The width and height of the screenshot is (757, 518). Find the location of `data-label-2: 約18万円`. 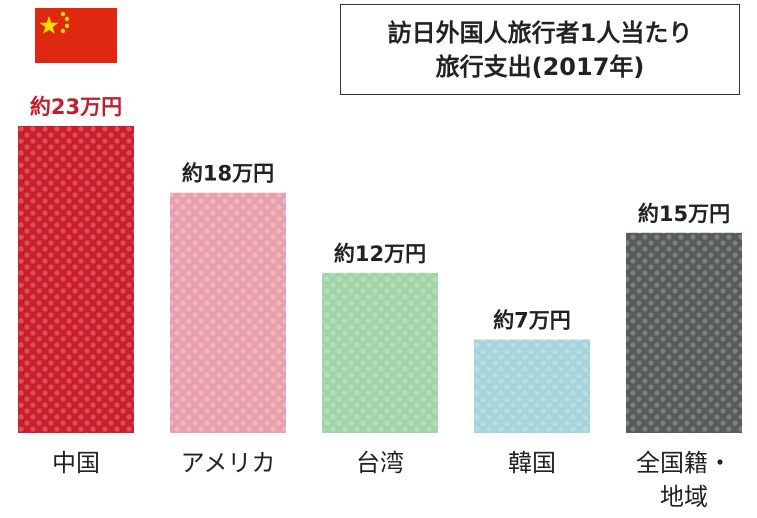

data-label-2: 約18万円 is located at coordinates (228, 174).